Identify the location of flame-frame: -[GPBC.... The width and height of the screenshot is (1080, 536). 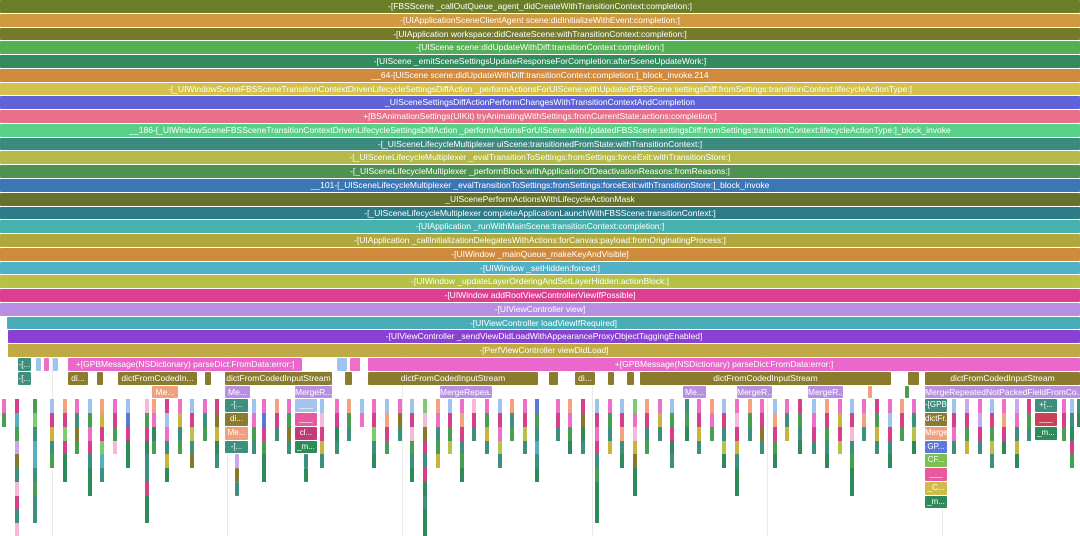
(936, 406).